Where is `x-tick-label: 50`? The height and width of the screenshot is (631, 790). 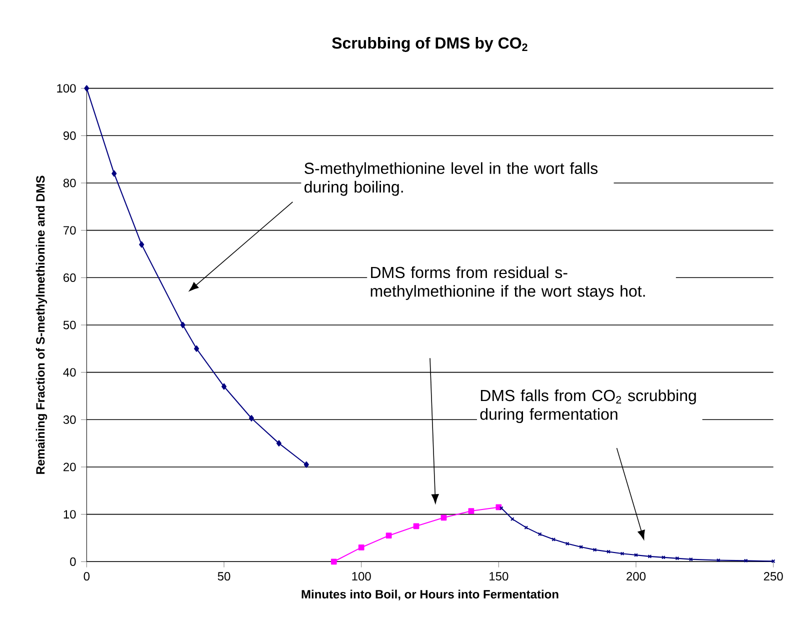 x-tick-label: 50 is located at coordinates (224, 576).